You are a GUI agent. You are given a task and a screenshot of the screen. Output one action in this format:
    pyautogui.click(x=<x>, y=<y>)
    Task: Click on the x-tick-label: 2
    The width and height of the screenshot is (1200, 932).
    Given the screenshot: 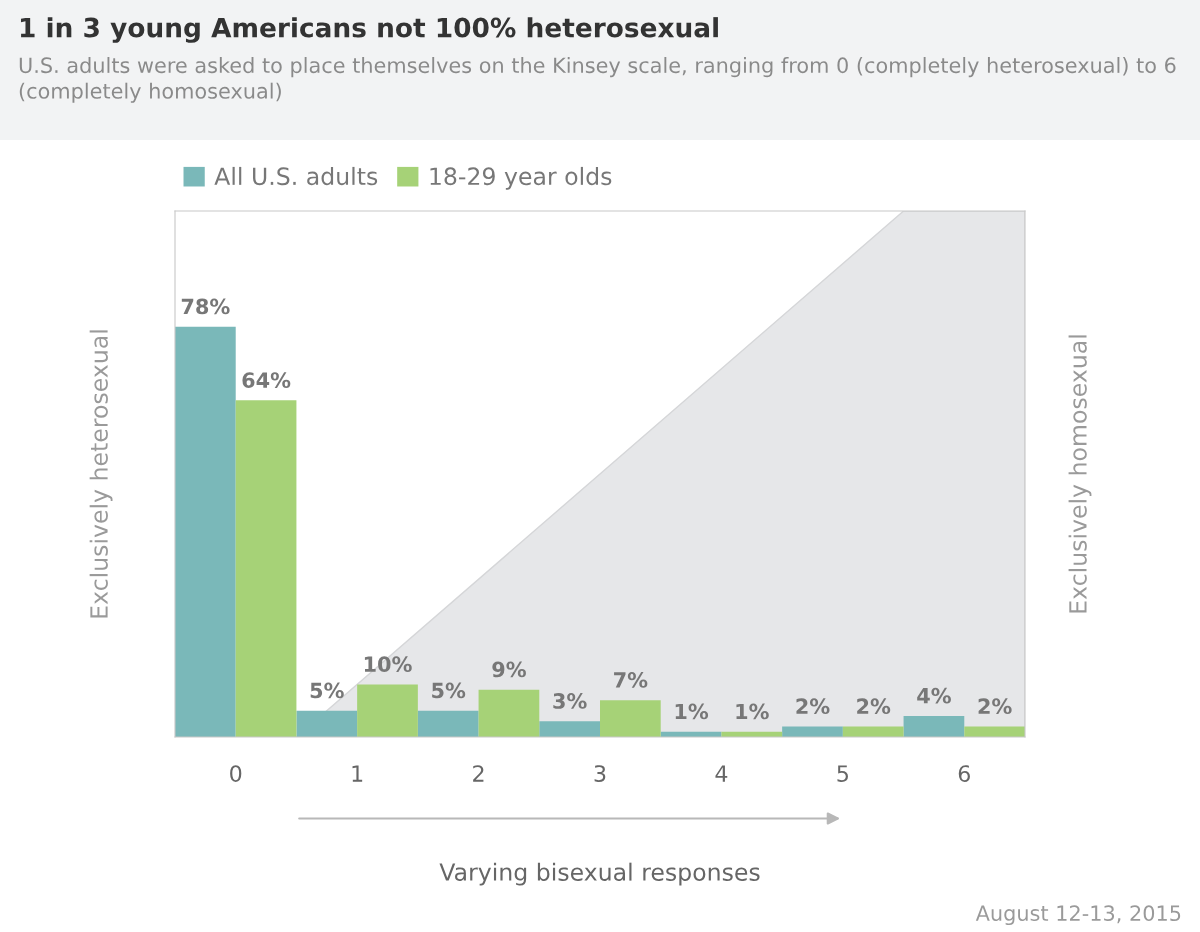 What is the action you would take?
    pyautogui.click(x=478, y=773)
    